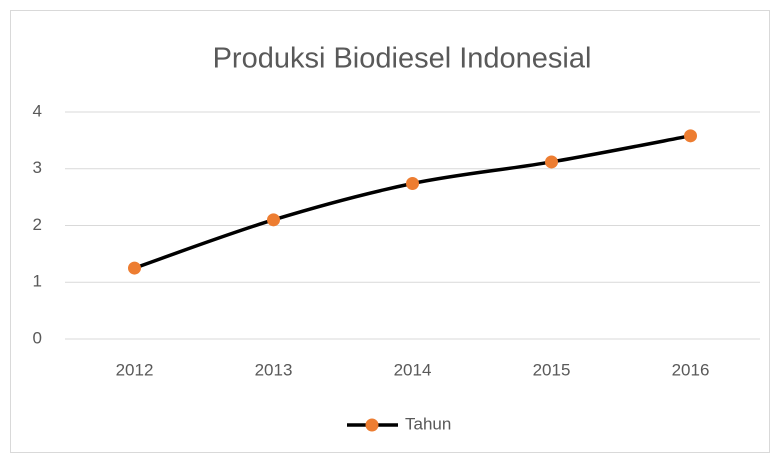  What do you see at coordinates (37, 110) in the screenshot?
I see `y-tick-label: 4` at bounding box center [37, 110].